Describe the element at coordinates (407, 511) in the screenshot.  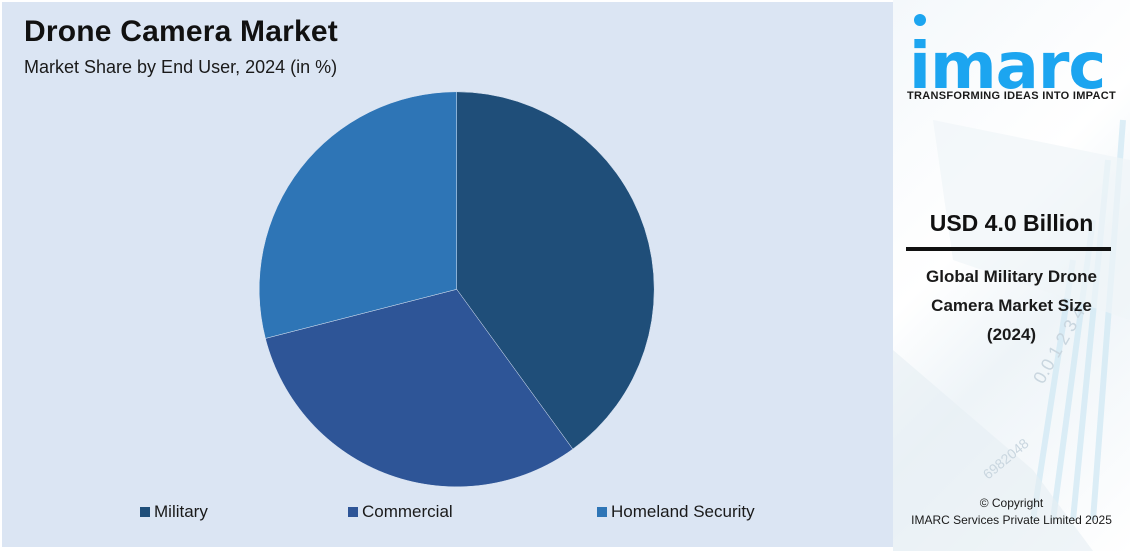
I see `legend-label: Commercial` at that location.